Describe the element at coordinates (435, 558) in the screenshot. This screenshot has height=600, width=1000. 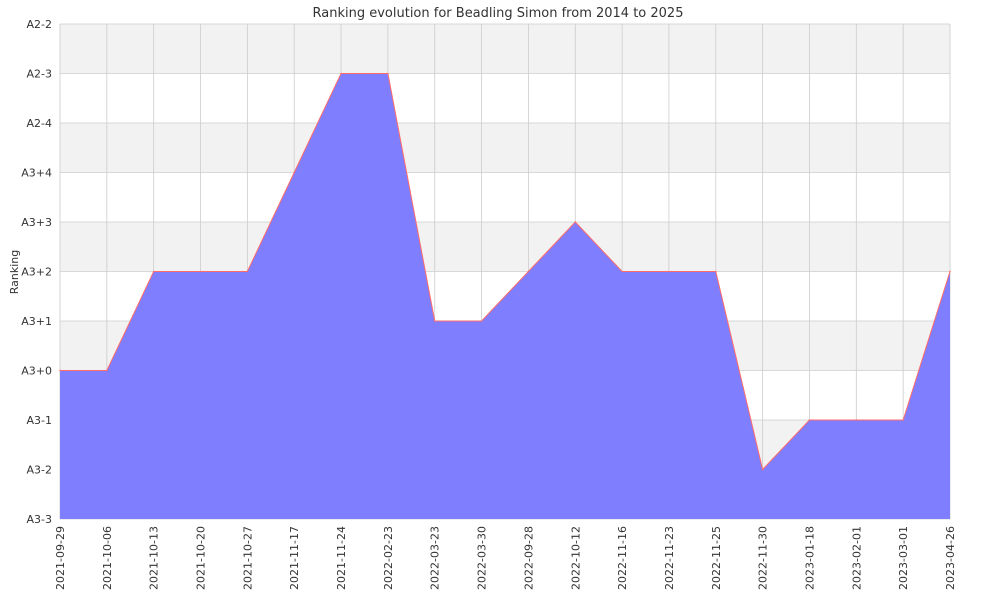
I see `x-tick-label: 2022-03-23` at that location.